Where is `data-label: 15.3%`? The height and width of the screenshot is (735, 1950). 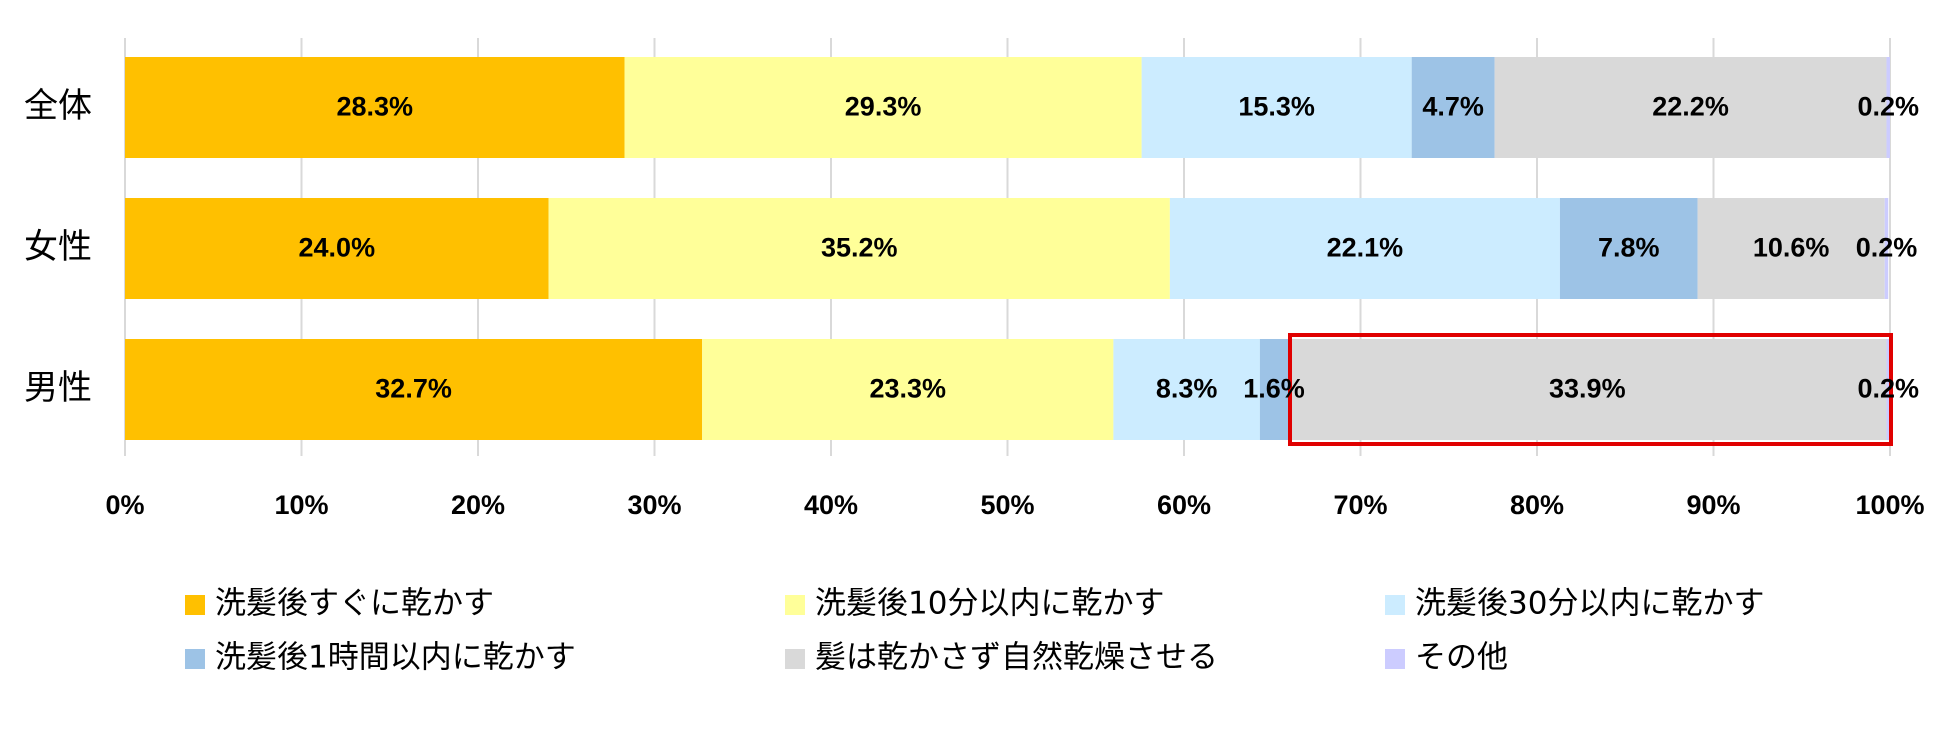 data-label: 15.3% is located at coordinates (1276, 107).